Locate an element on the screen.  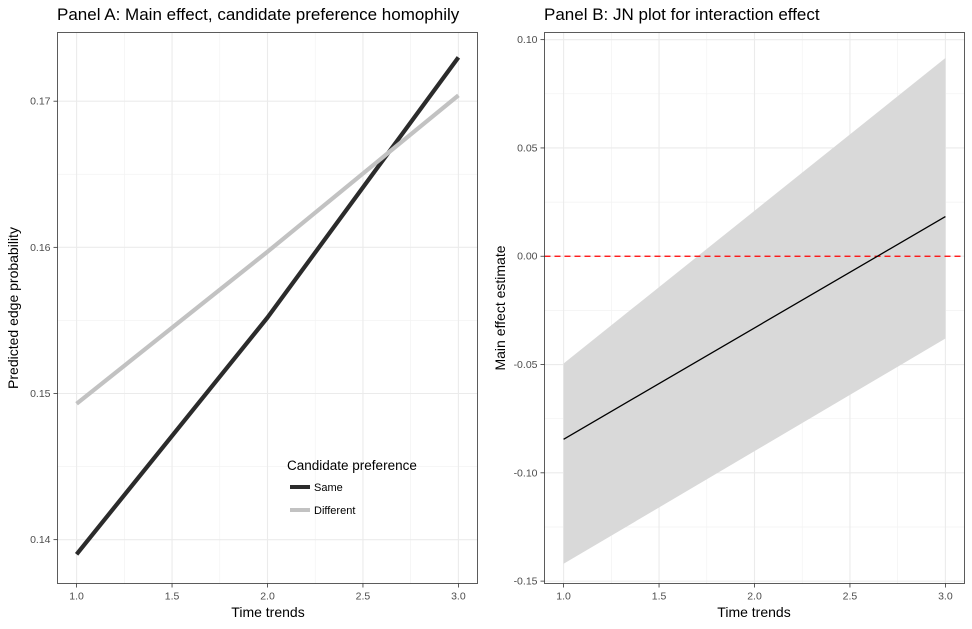
panel-a-y-axis-title: Predicted edge probability is located at coordinates (13, 308).